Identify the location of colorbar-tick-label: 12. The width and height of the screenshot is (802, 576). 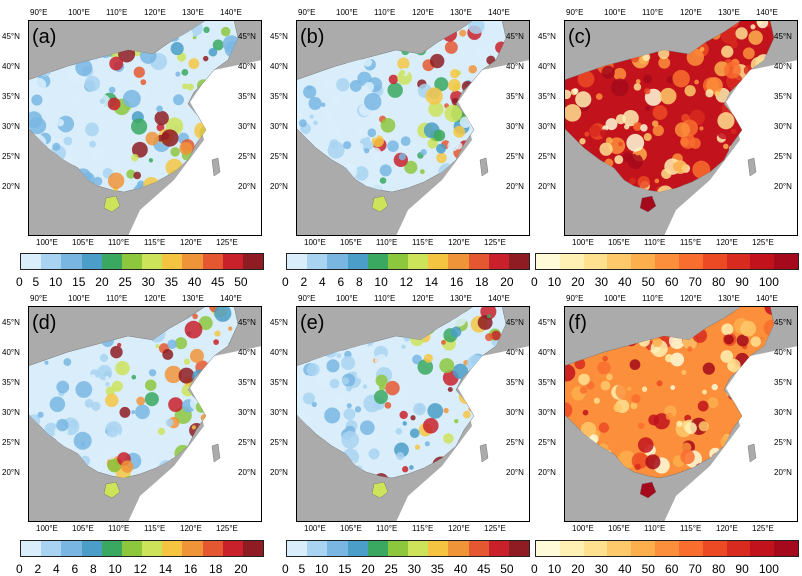
(406, 282).